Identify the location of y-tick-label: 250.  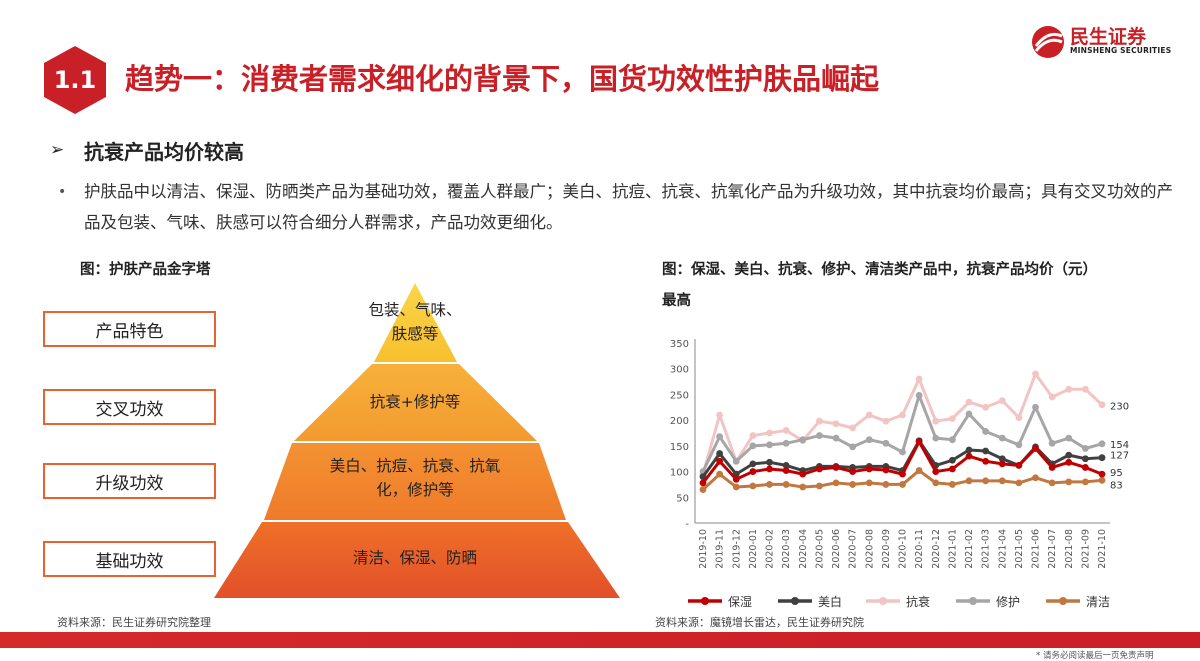
(679, 395).